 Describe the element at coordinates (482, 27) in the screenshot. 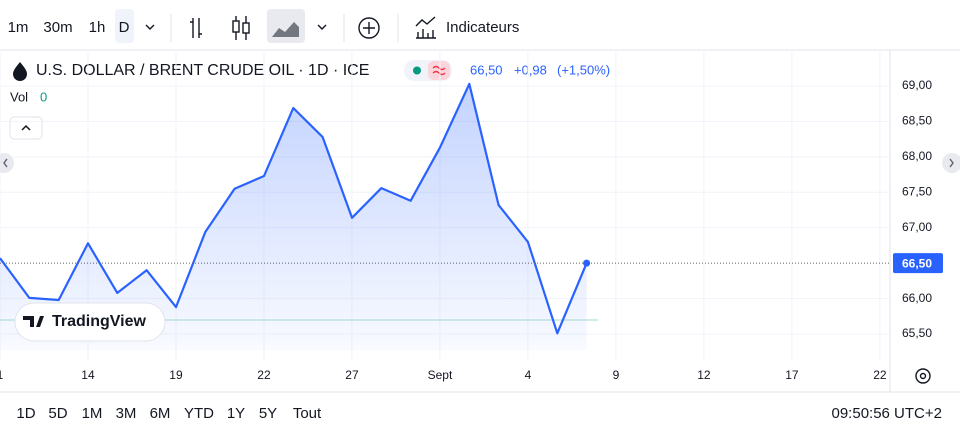

I see `indicators-button: Indicateurs` at that location.